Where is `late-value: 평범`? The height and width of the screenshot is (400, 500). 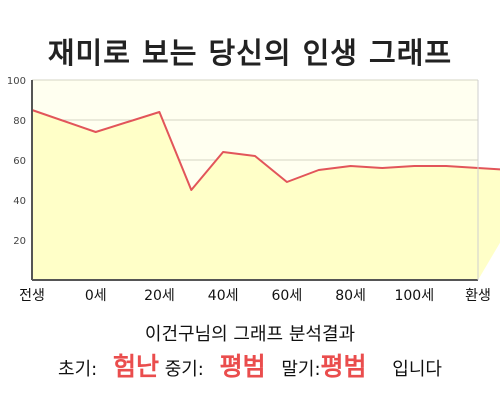
late-value: 평범 is located at coordinates (343, 366).